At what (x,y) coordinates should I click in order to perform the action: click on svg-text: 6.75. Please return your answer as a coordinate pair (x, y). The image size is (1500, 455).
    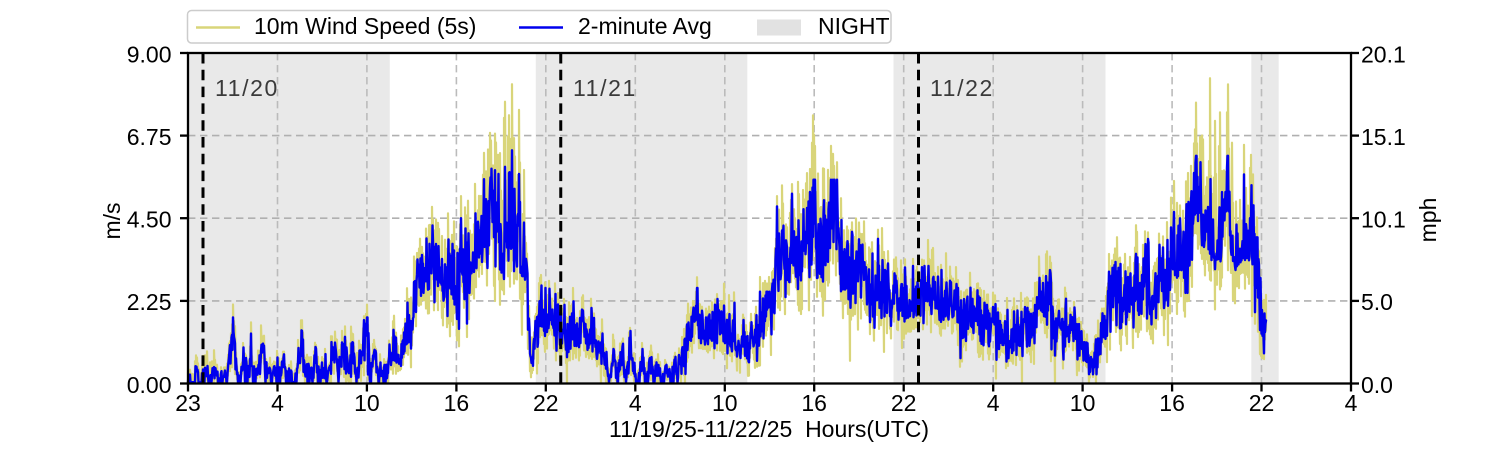
    Looking at the image, I should click on (149, 137).